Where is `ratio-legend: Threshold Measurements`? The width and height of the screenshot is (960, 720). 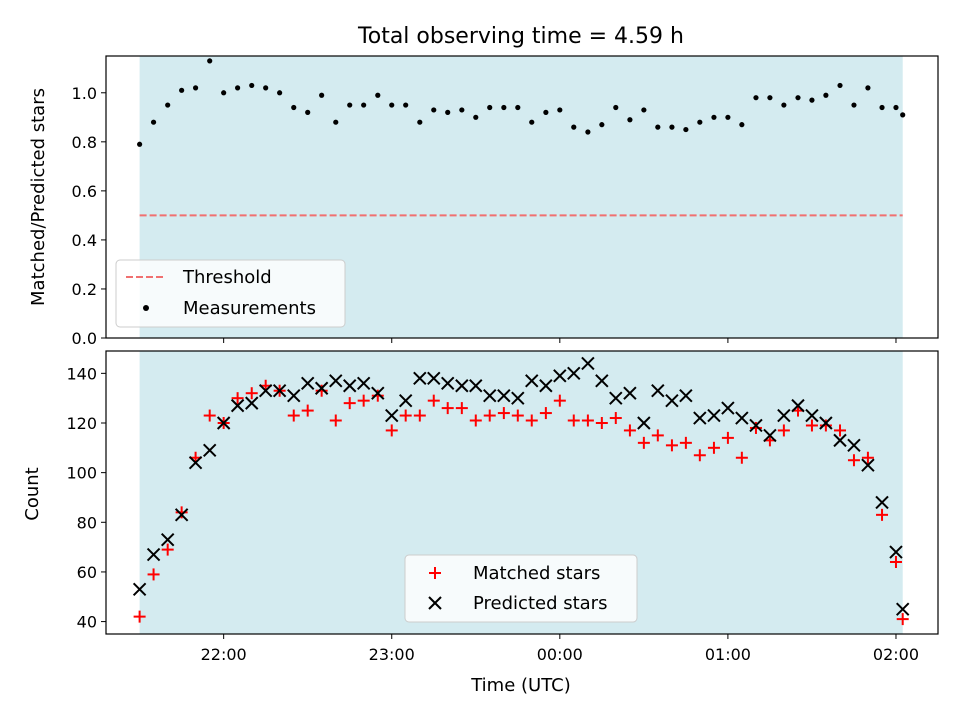
ratio-legend: Threshold Measurements is located at coordinates (230, 293).